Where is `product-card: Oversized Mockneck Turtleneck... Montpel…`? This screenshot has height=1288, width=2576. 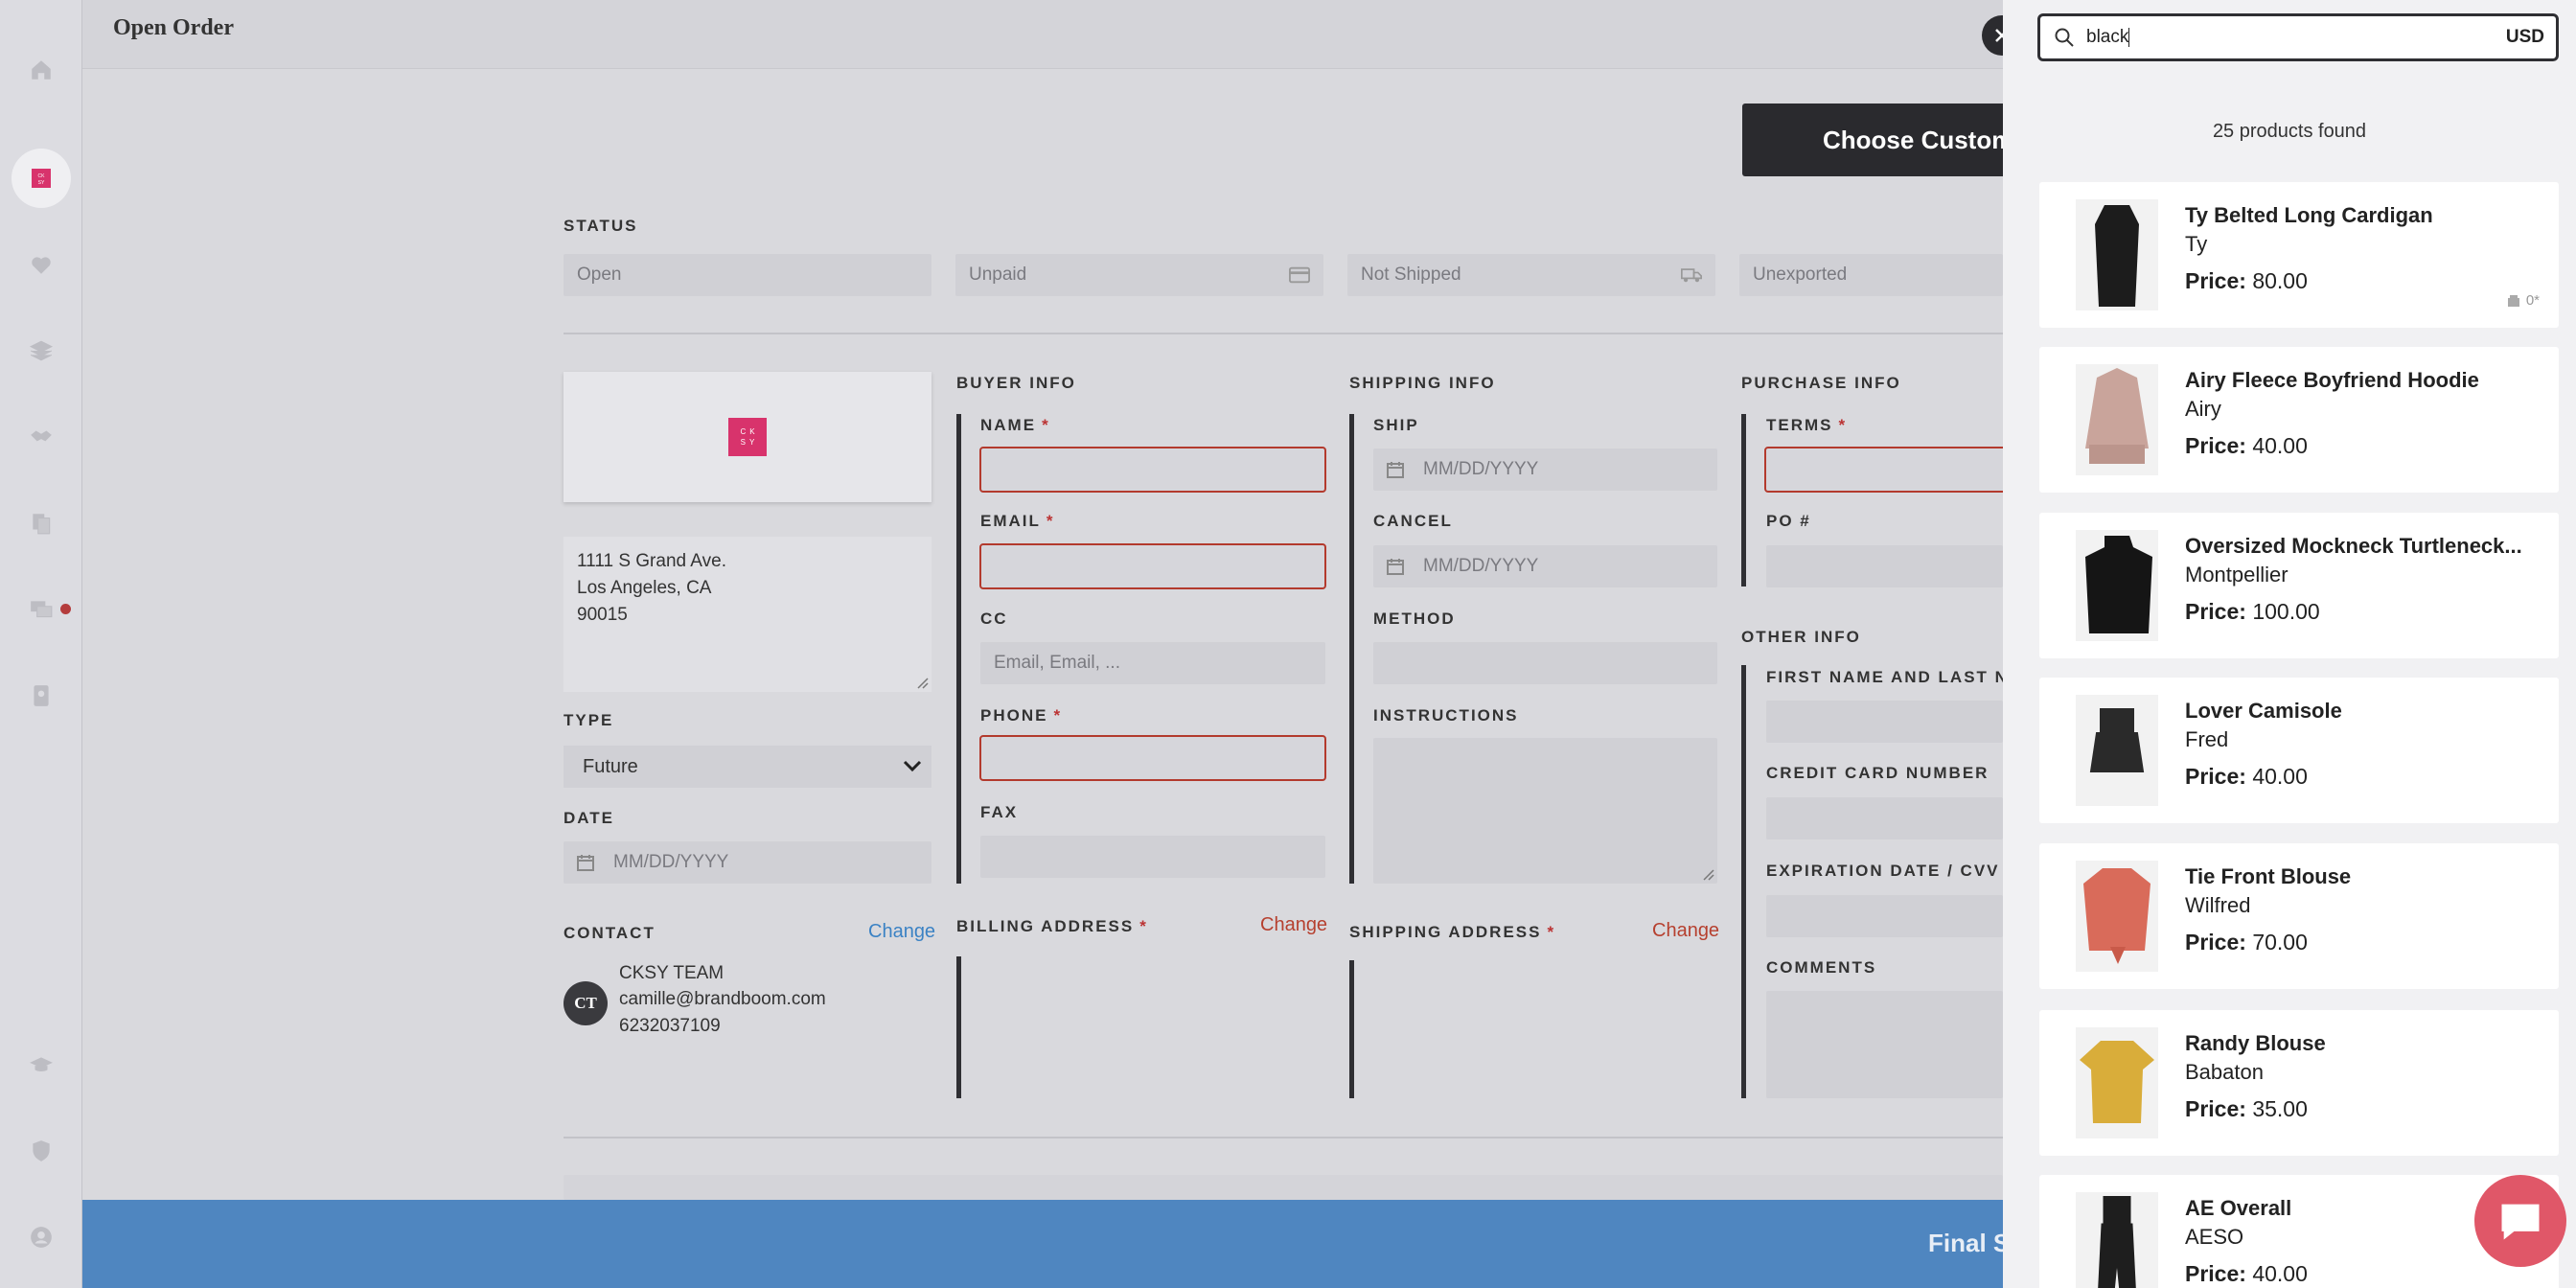
product-card: Oversized Mockneck Turtleneck... Montpel… is located at coordinates (2299, 585).